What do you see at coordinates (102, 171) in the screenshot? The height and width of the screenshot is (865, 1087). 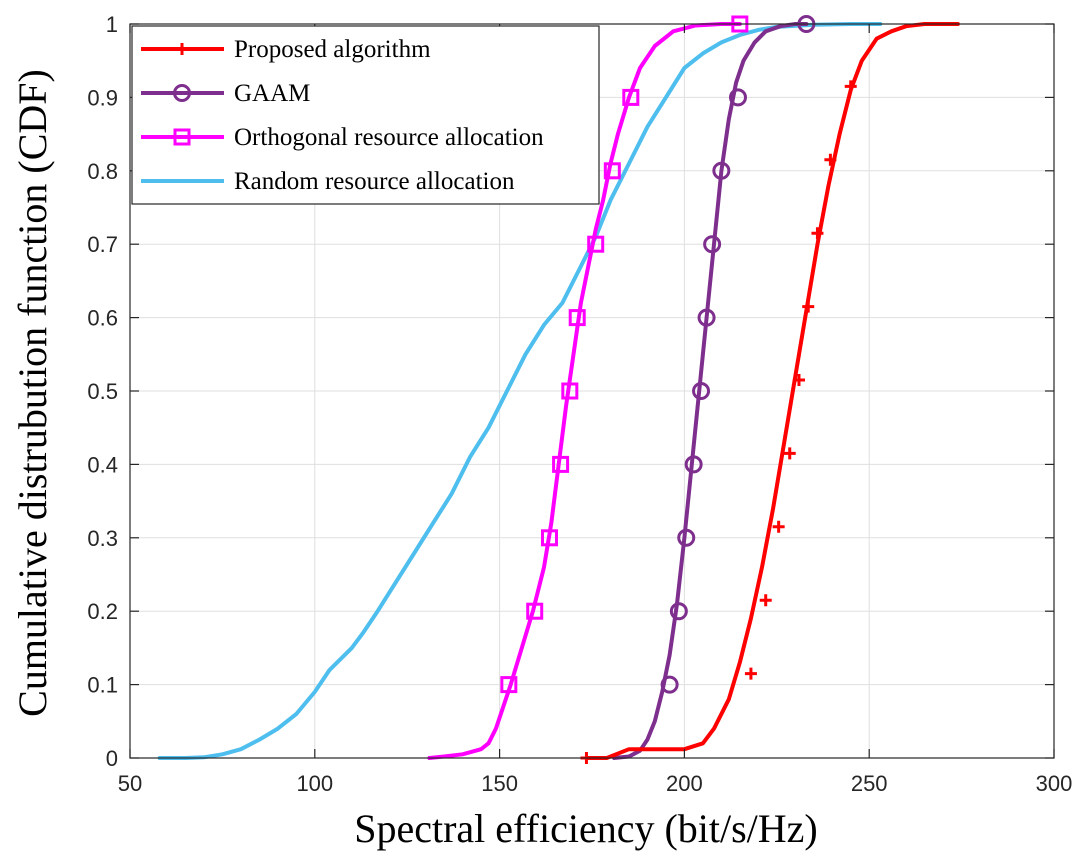 I see `y-tick-label: 0.8` at bounding box center [102, 171].